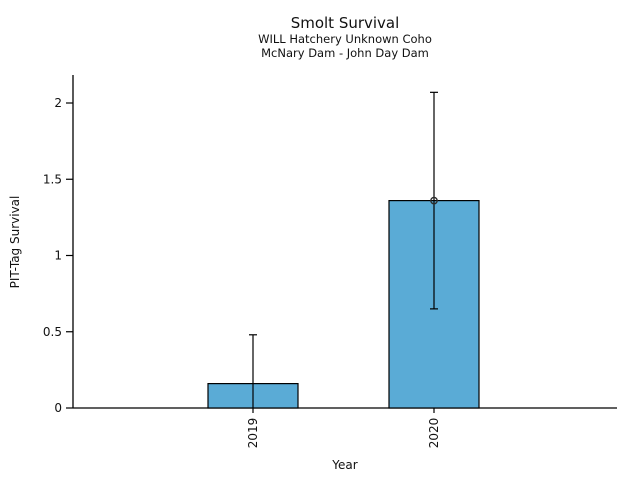  What do you see at coordinates (345, 39) in the screenshot?
I see `chart-subtitle-hatchery: WILL Hatchery Unknown Coho` at bounding box center [345, 39].